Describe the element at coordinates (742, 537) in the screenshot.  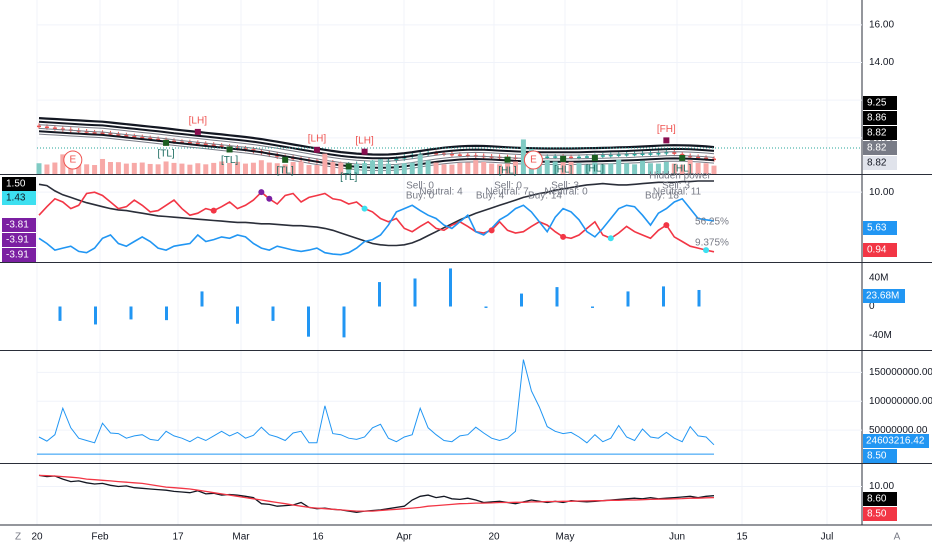
I see `x-axis-tick-label: 15` at that location.